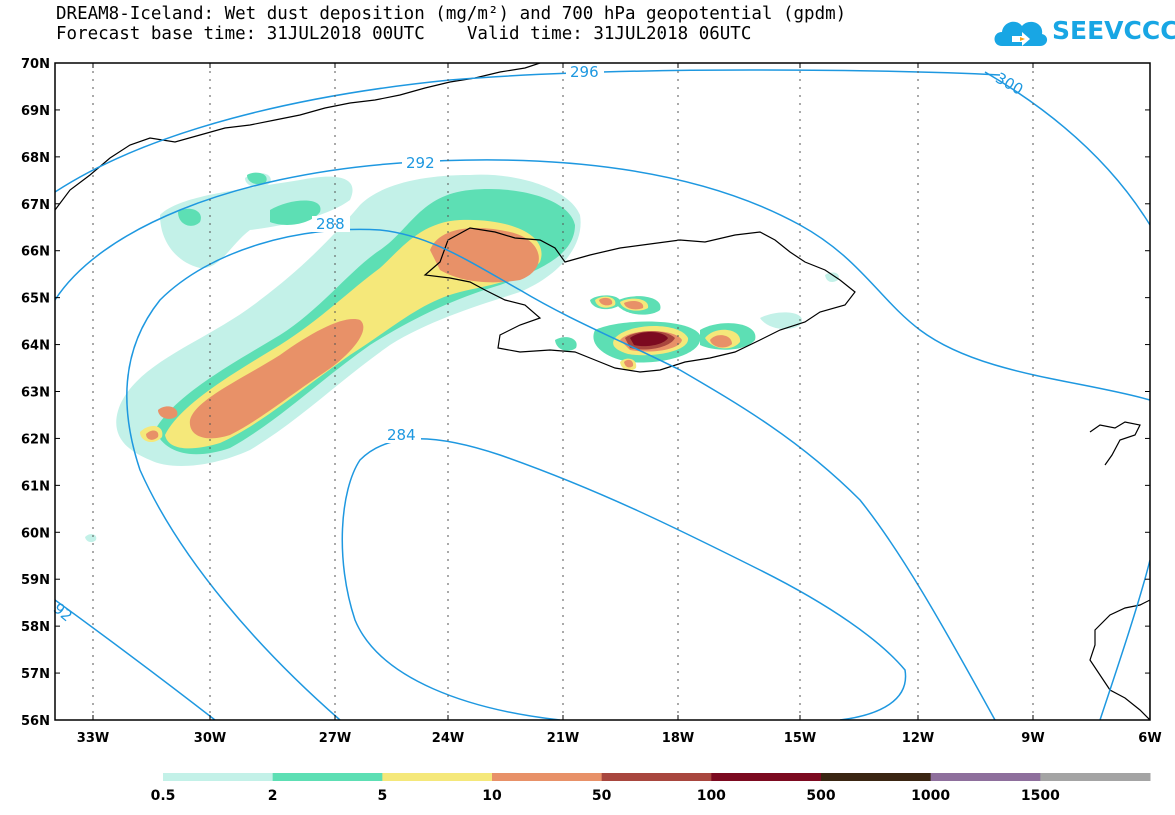 The image size is (1175, 815). I want to click on dust-shade-south-light, so click(781, 321).